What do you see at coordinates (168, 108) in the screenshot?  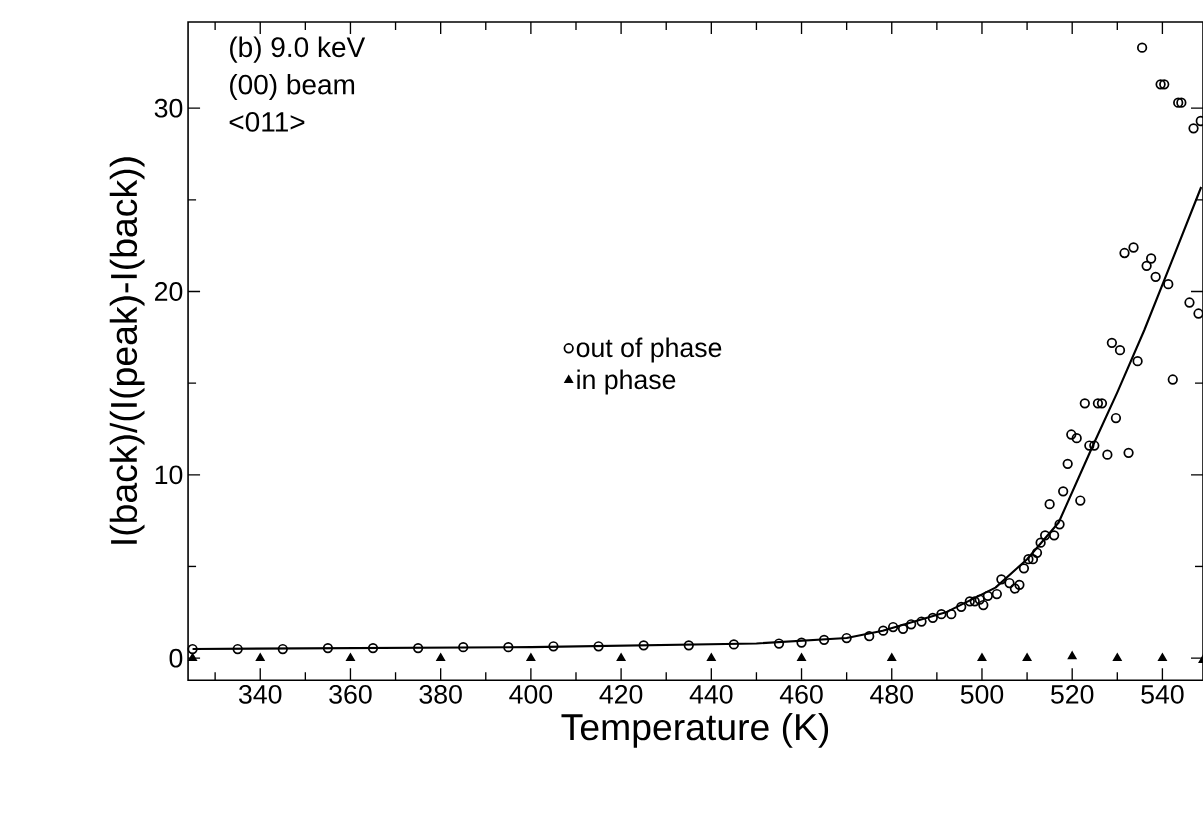 I see `y-tick-label: 30` at bounding box center [168, 108].